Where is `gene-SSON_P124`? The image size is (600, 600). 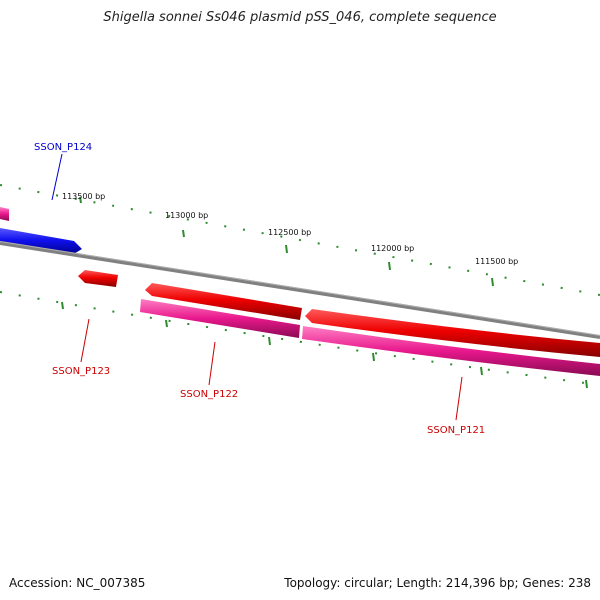 gene-SSON_P124 is located at coordinates (41, 241).